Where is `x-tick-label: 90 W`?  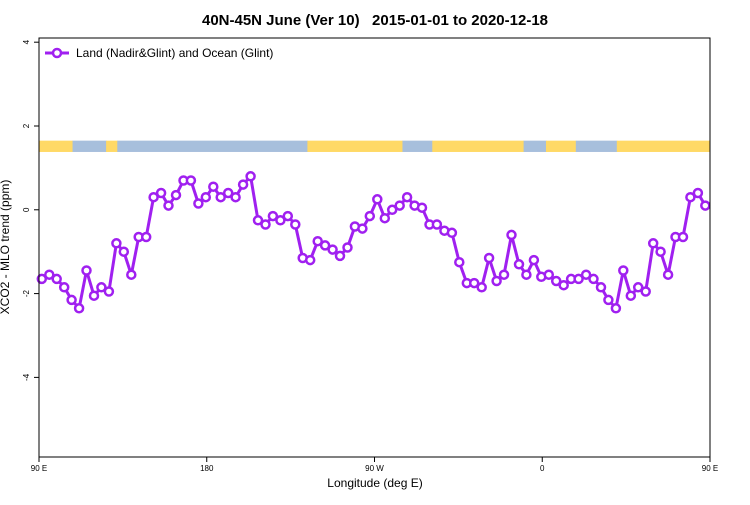
x-tick-label: 90 W is located at coordinates (374, 468).